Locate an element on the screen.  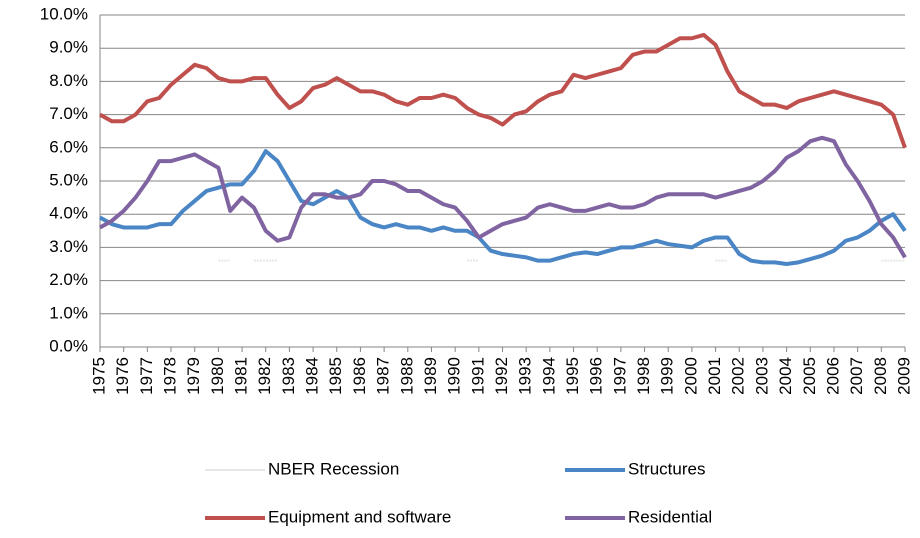
x-tick-label: 2006 is located at coordinates (832, 376).